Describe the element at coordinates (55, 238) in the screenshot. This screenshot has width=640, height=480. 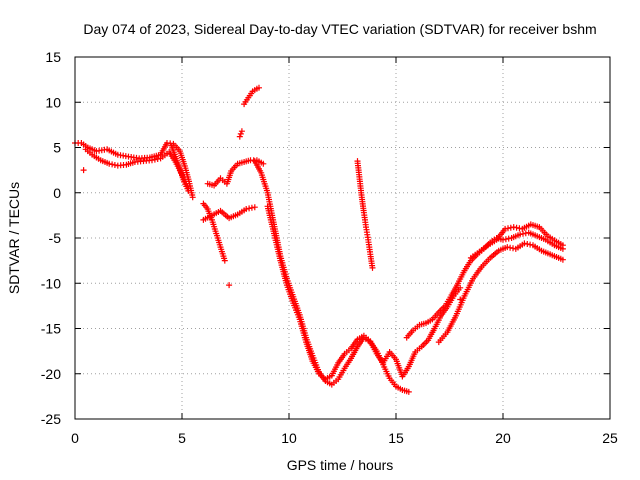
I see `y-tick-label: -5` at that location.